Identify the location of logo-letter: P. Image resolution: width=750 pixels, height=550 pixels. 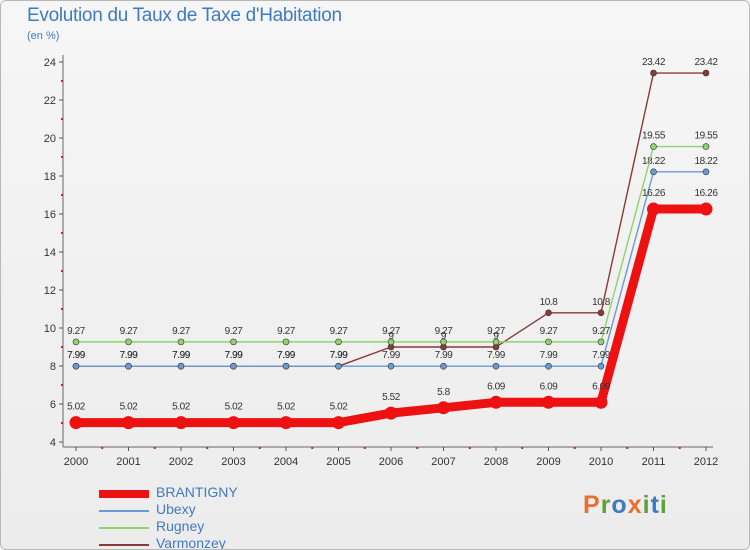
(592, 505).